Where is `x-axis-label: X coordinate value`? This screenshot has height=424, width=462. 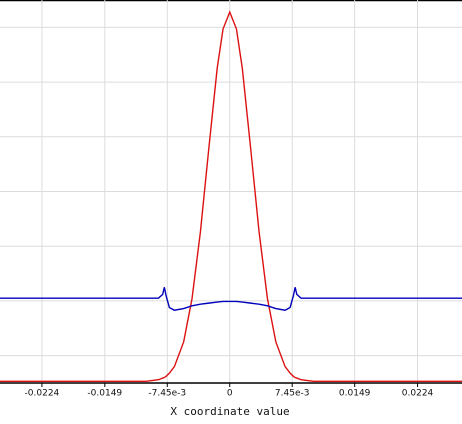
x-axis-label: X coordinate value is located at coordinates (229, 411).